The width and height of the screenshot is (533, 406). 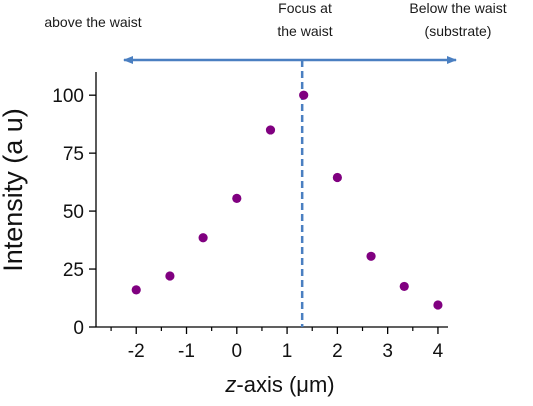 I want to click on annotation-focus-line2: the waist, so click(x=304, y=31).